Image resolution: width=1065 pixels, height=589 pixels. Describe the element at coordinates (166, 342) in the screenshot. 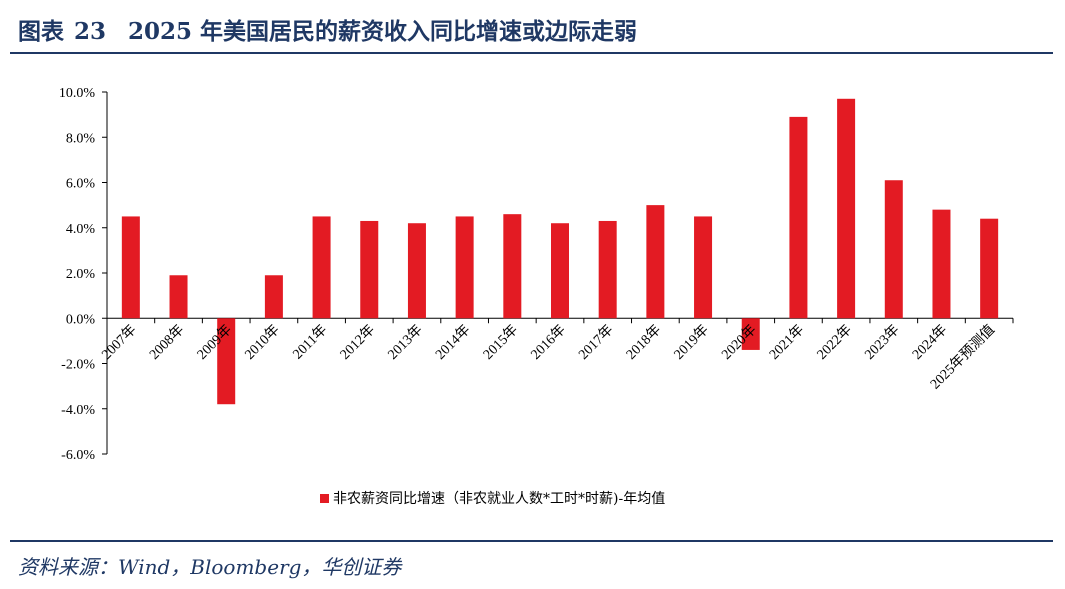

I see `x-tick-label: 2008年` at that location.